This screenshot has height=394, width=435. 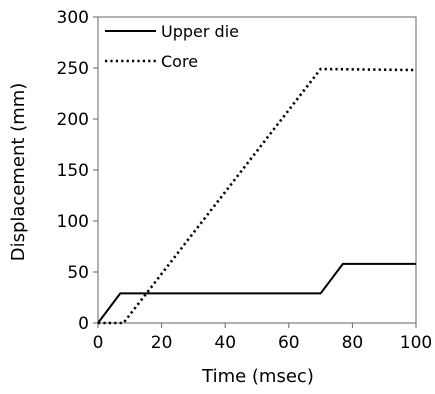 I want to click on y-tick-label: 100, so click(x=73, y=222).